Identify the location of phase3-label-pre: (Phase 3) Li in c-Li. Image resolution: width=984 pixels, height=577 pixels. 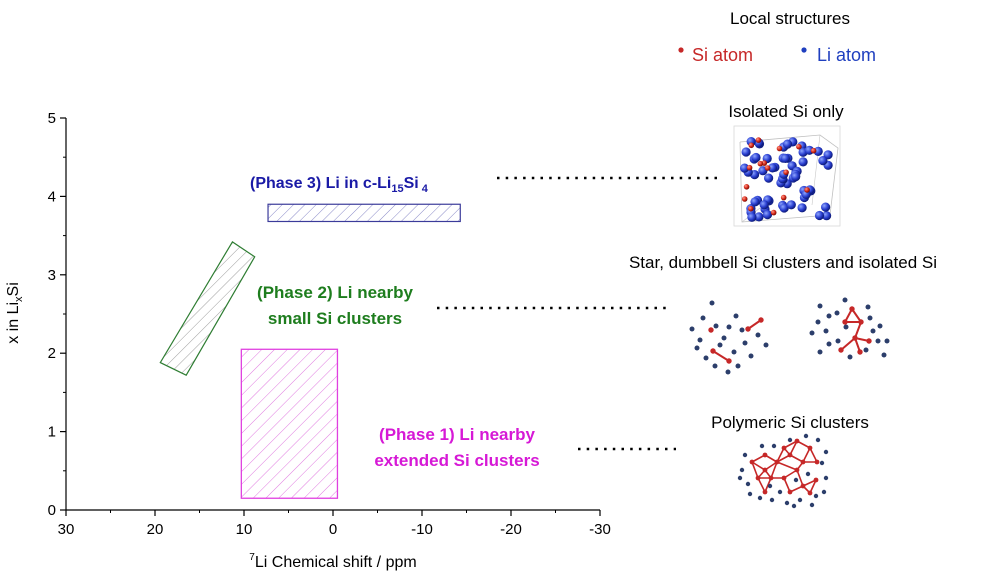
(320, 183).